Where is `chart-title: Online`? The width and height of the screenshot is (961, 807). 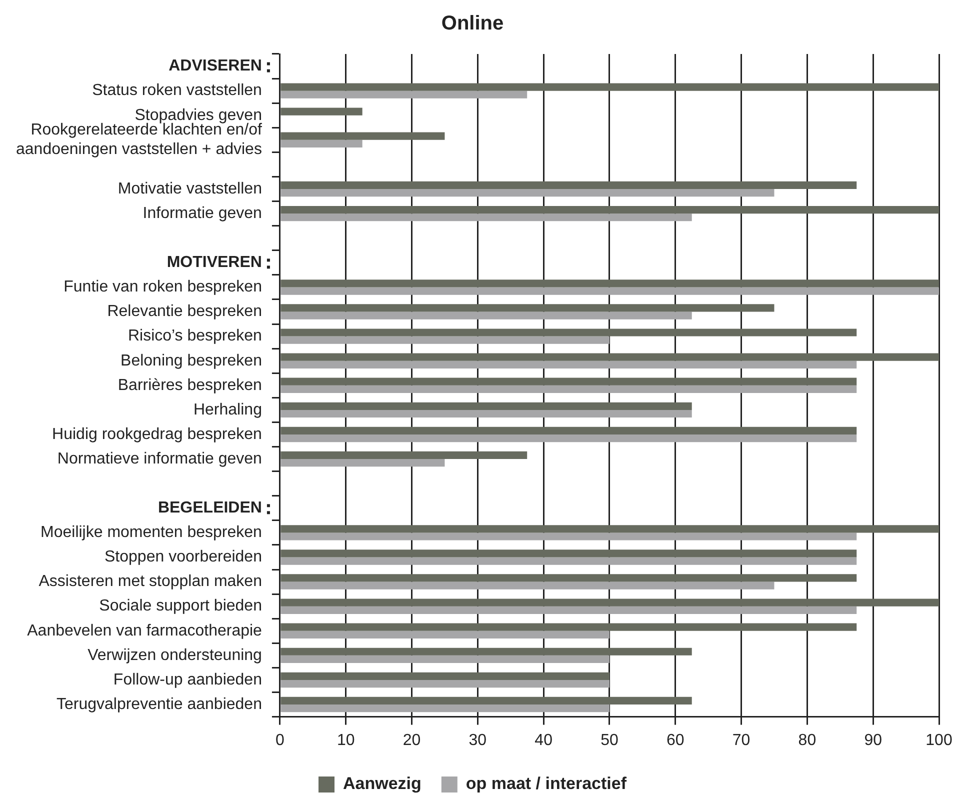
chart-title: Online is located at coordinates (472, 23).